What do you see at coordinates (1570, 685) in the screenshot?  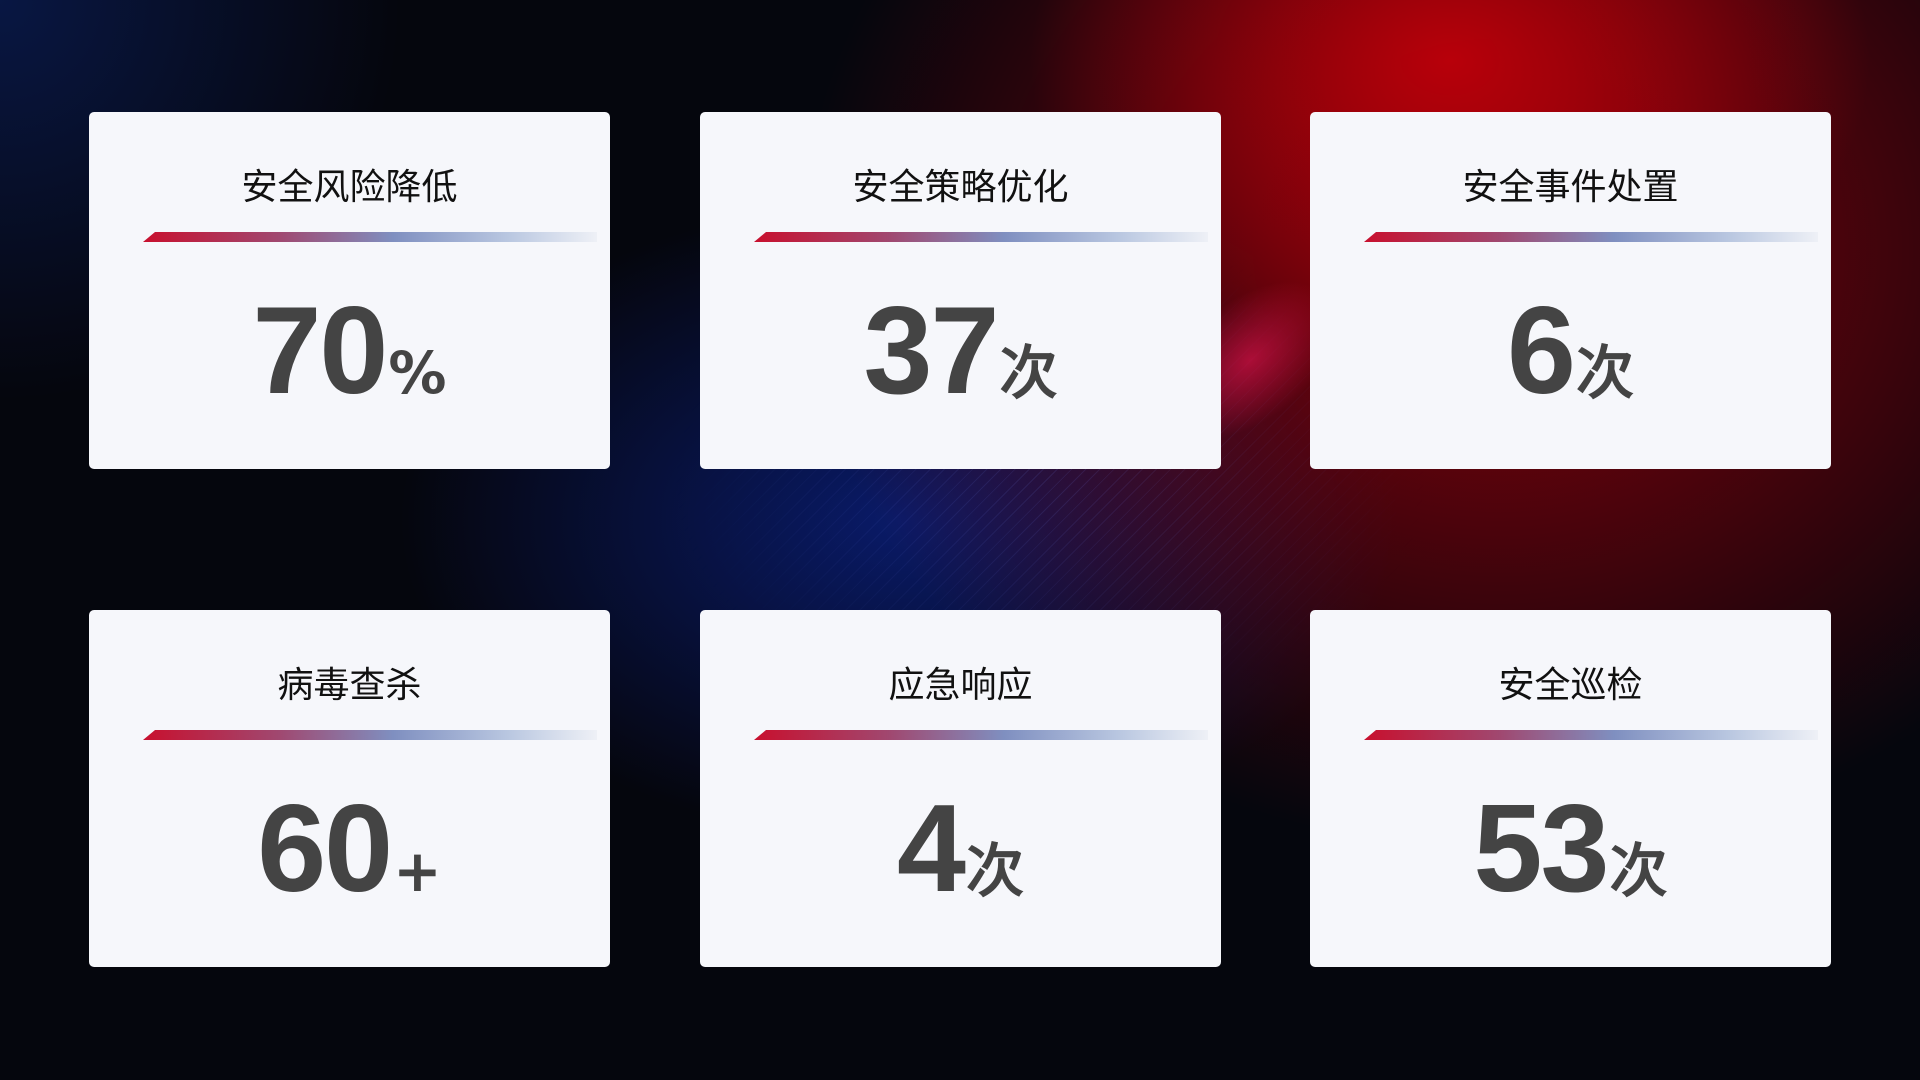 I see `card-title: 安全巡检` at bounding box center [1570, 685].